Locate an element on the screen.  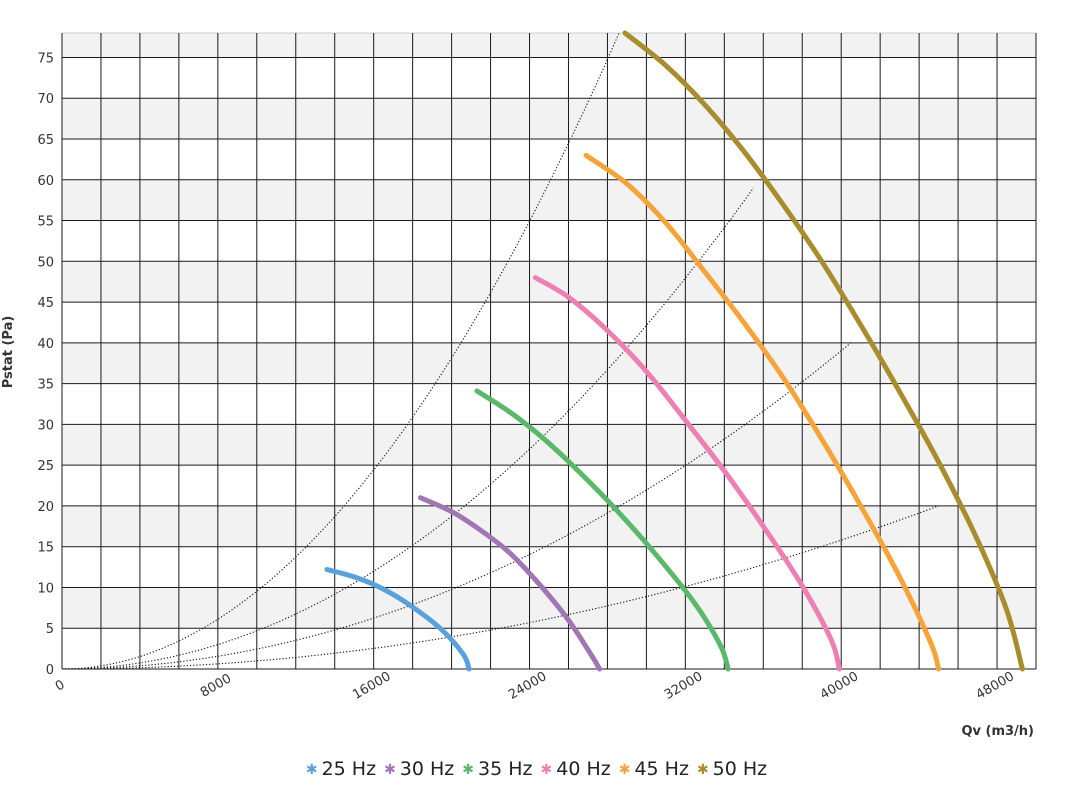
legend-label: 30 Hz is located at coordinates (427, 769).